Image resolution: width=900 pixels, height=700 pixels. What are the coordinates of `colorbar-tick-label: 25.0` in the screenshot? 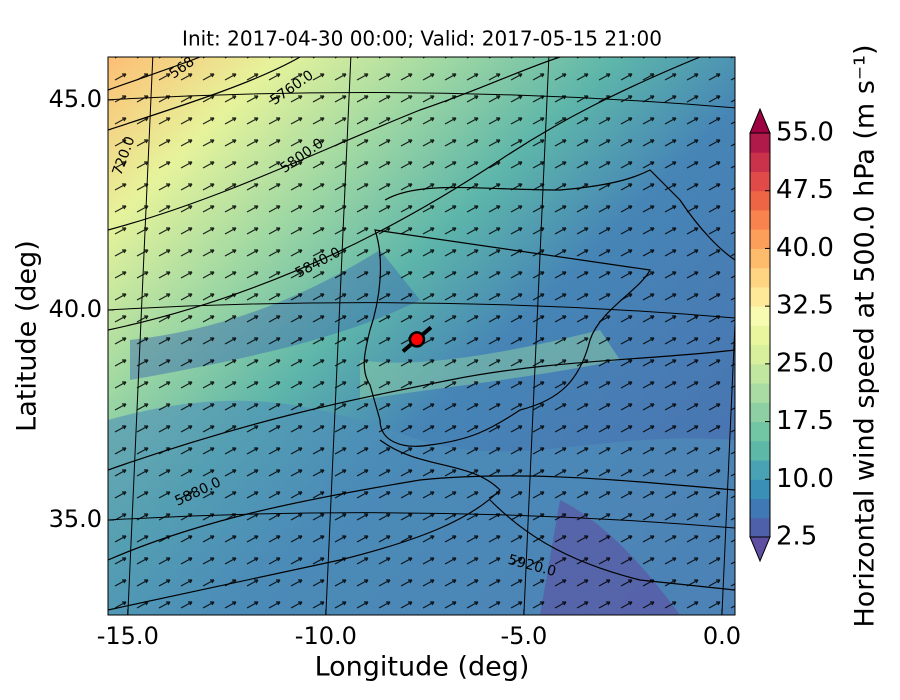 It's located at (805, 363).